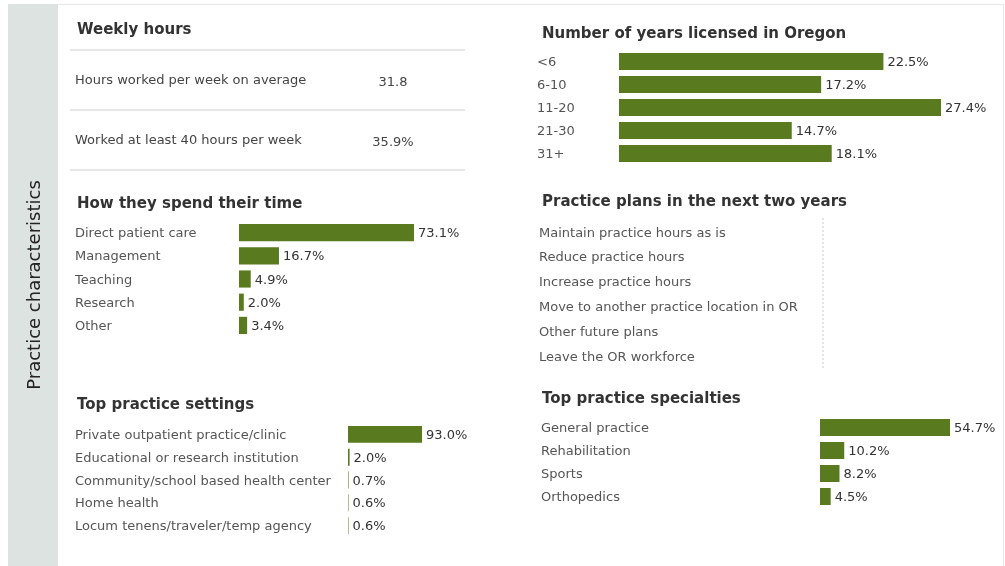  I want to click on y-tick-label: General practice, so click(595, 427).